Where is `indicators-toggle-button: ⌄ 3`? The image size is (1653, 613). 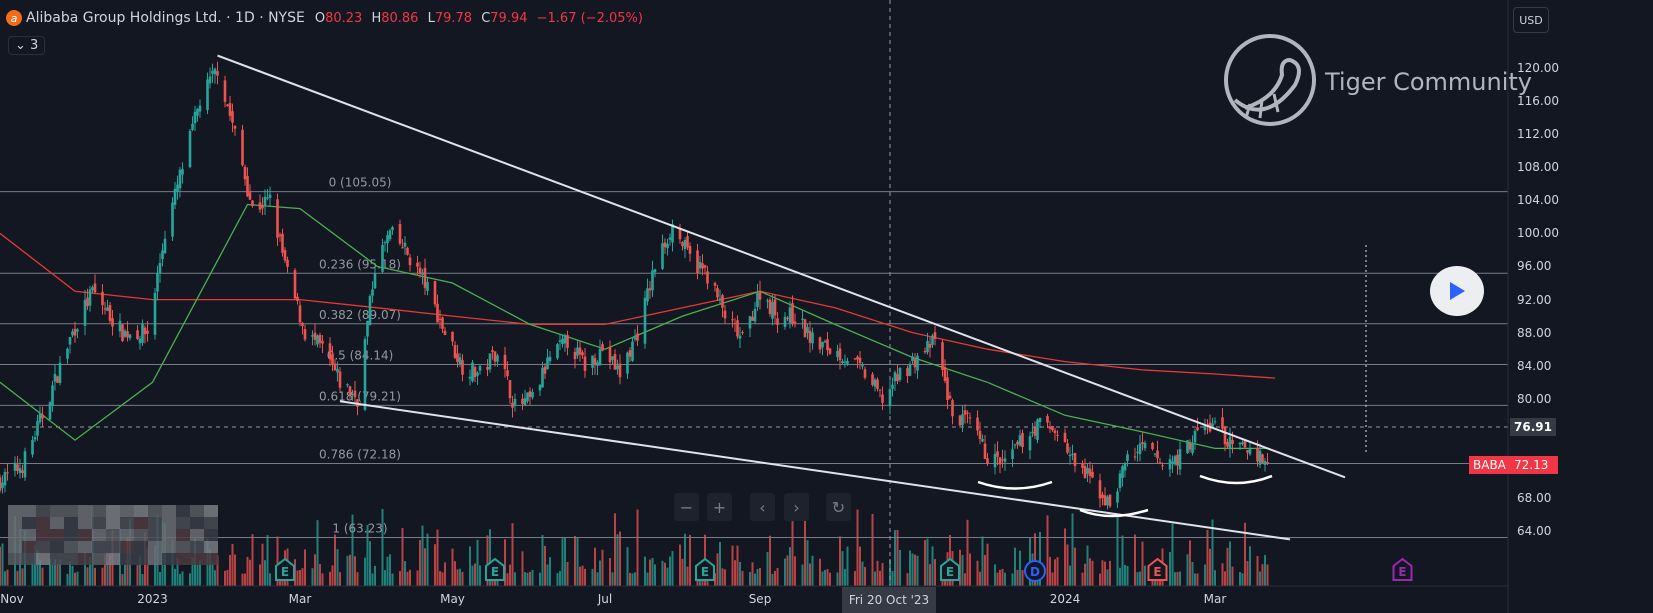
indicators-toggle-button: ⌄ 3 is located at coordinates (27, 45).